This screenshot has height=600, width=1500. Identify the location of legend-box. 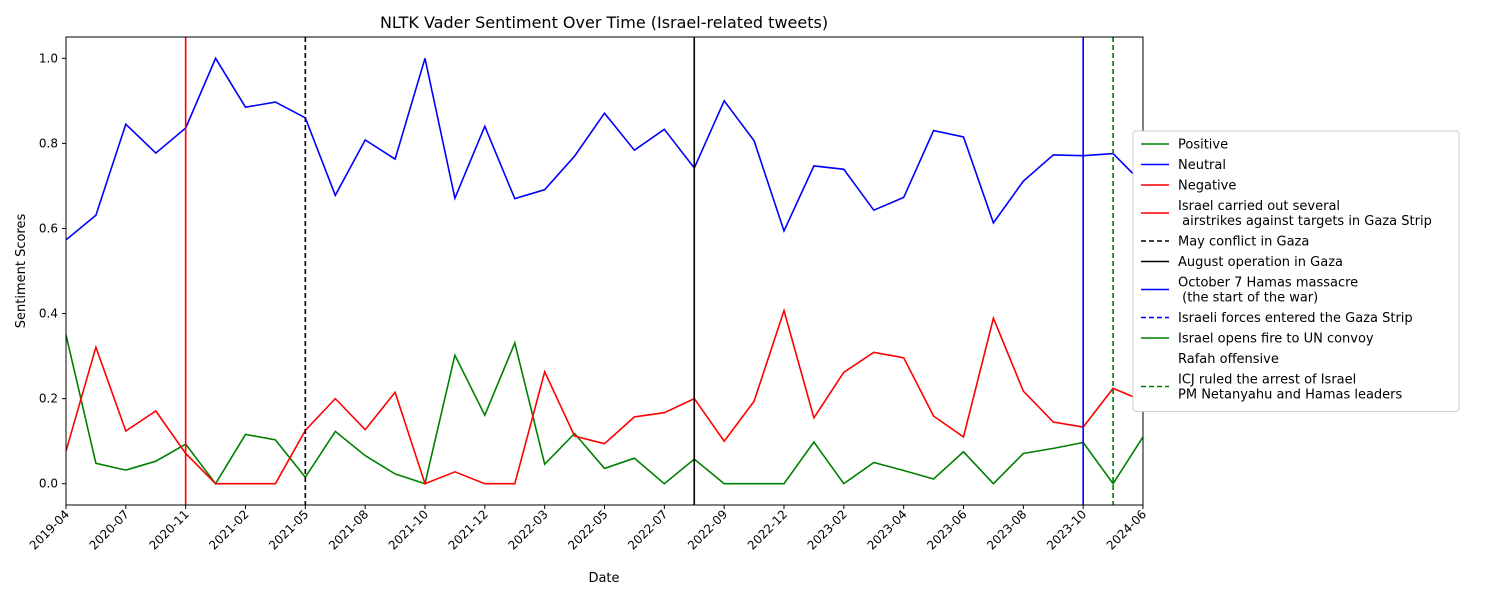
(1296, 271).